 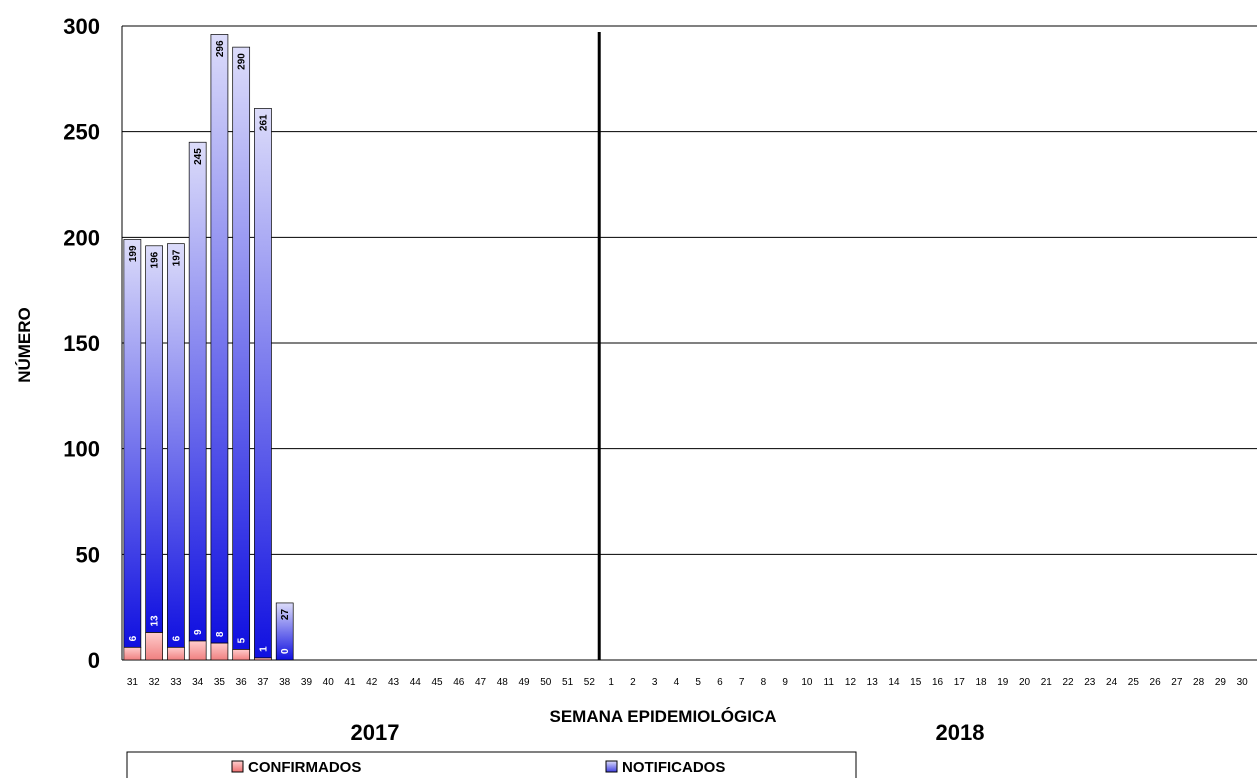 I want to click on x-tick-label: 5, so click(x=698, y=682).